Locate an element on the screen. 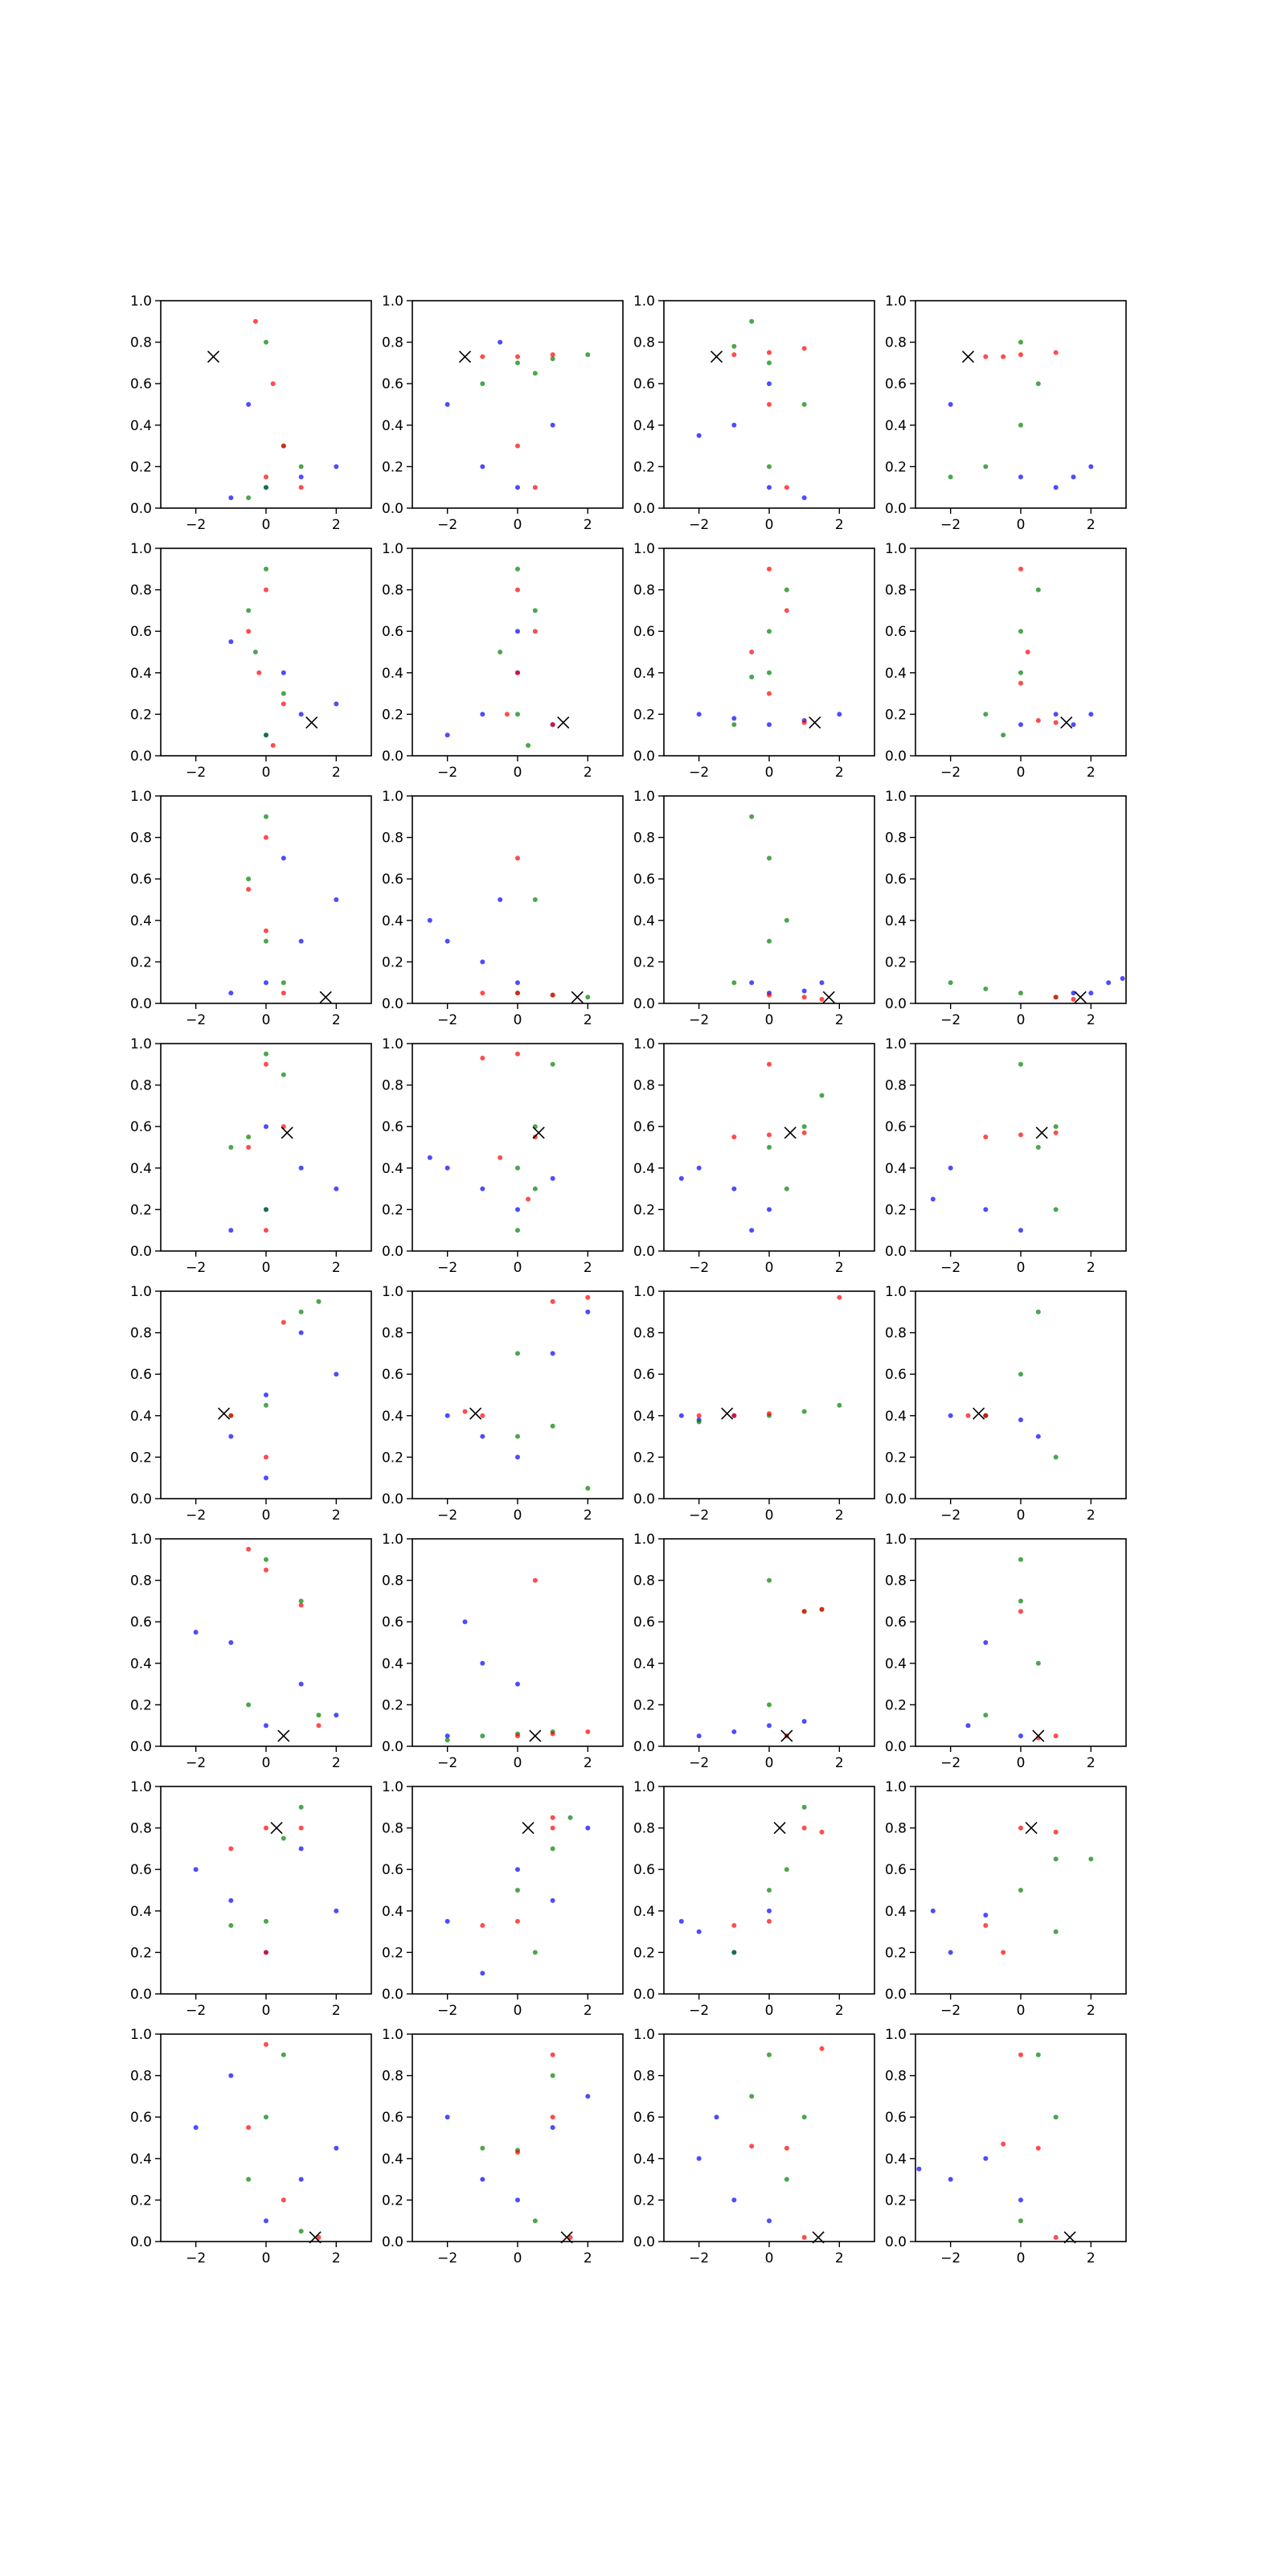  x-tick-label: 2 is located at coordinates (1091, 525).